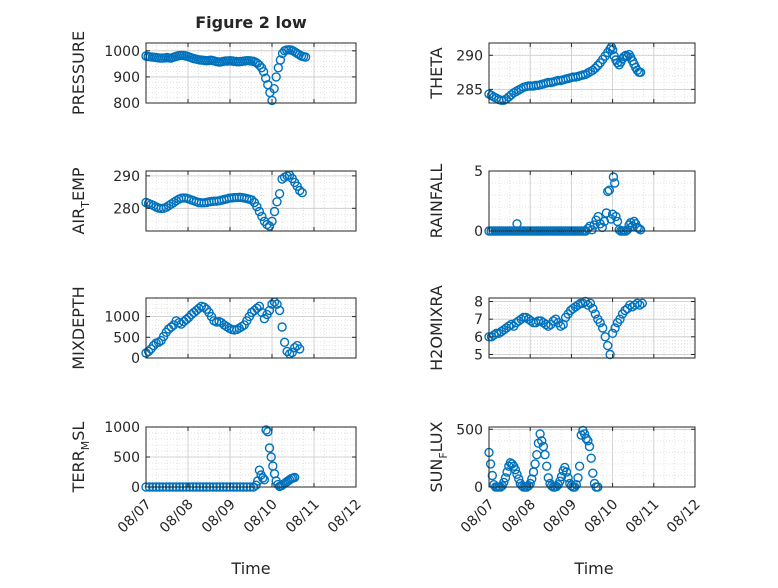  I want to click on subplot-1: 800 900 1000 PRESSURE, so click(213, 73).